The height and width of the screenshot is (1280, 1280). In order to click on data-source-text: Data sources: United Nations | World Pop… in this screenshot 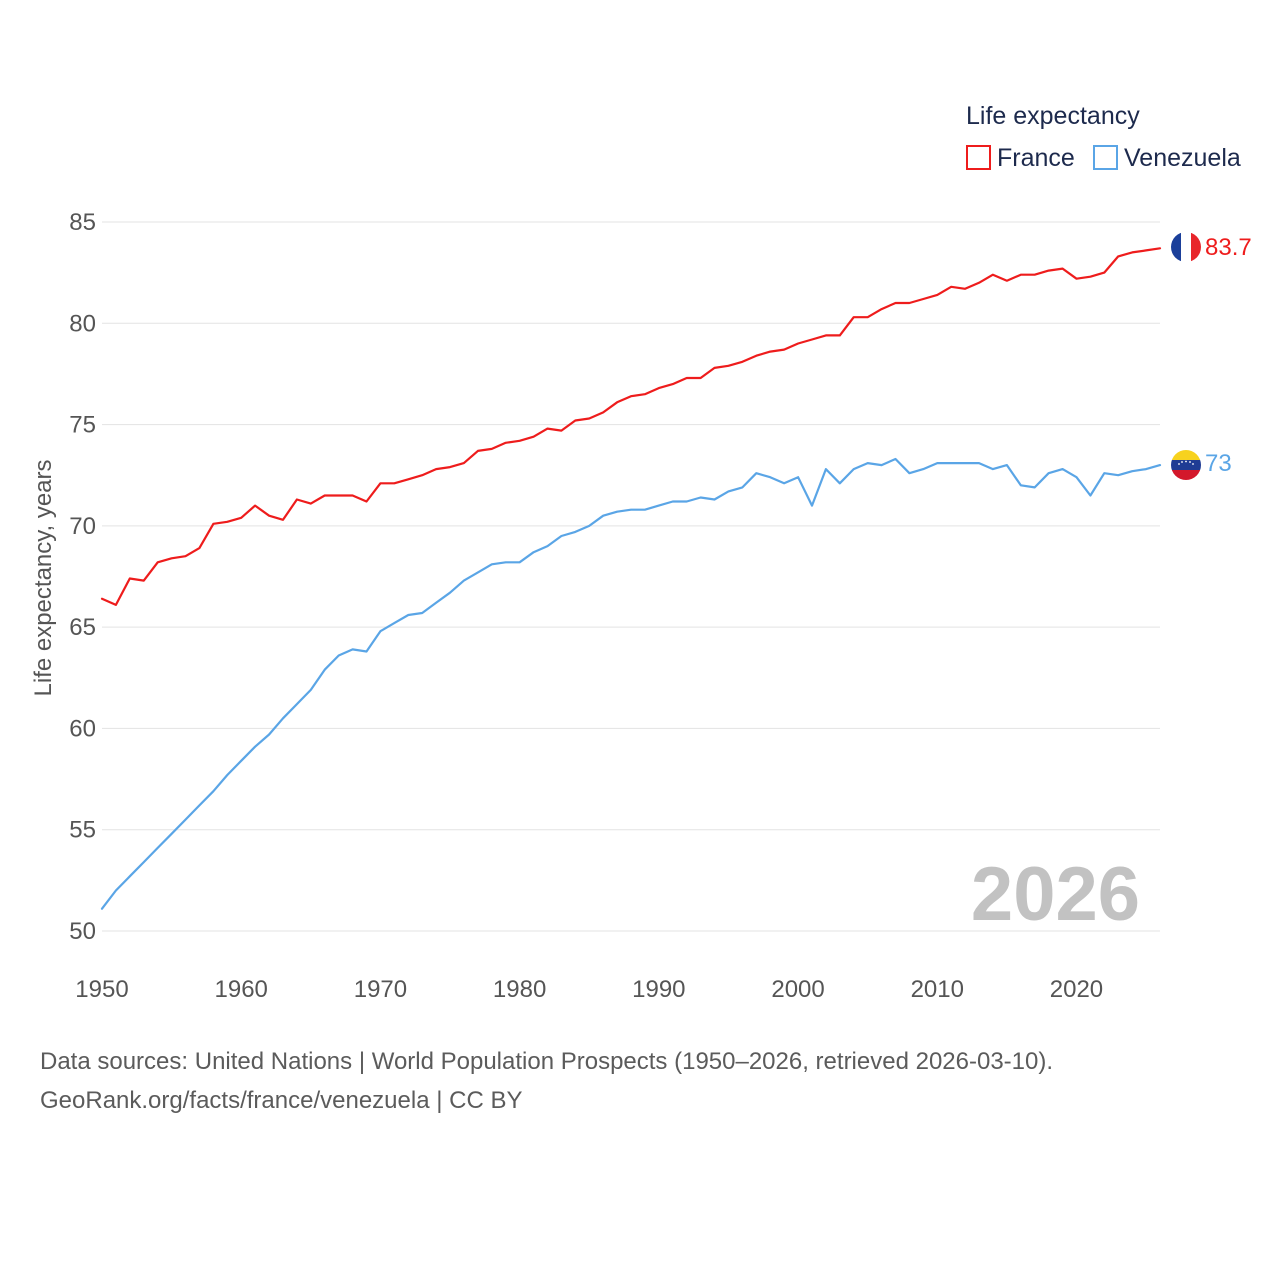, I will do `click(547, 1061)`.